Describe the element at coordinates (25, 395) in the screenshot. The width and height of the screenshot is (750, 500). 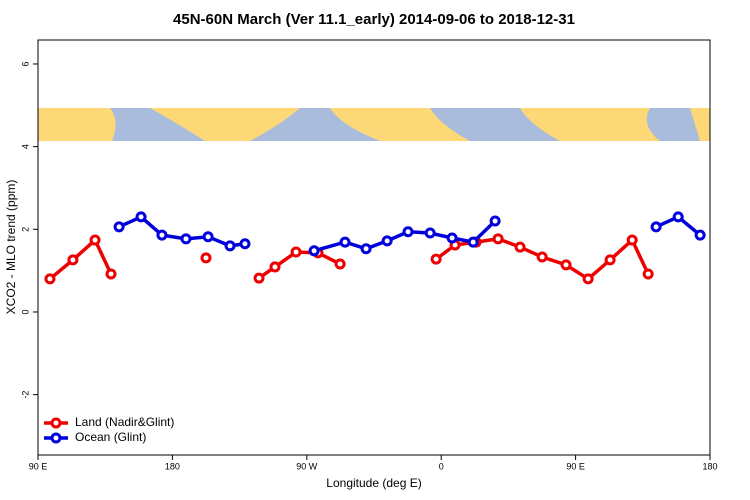
I see `y-tick-label: -2` at that location.